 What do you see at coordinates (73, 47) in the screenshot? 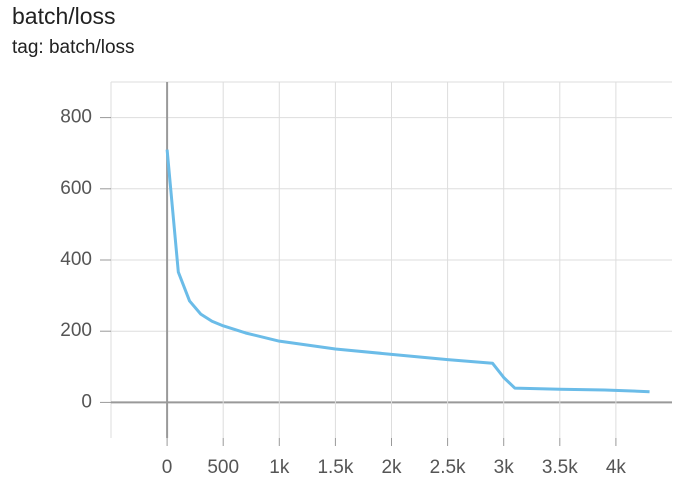
I see `chart-subtitle: tag: batch/loss` at bounding box center [73, 47].